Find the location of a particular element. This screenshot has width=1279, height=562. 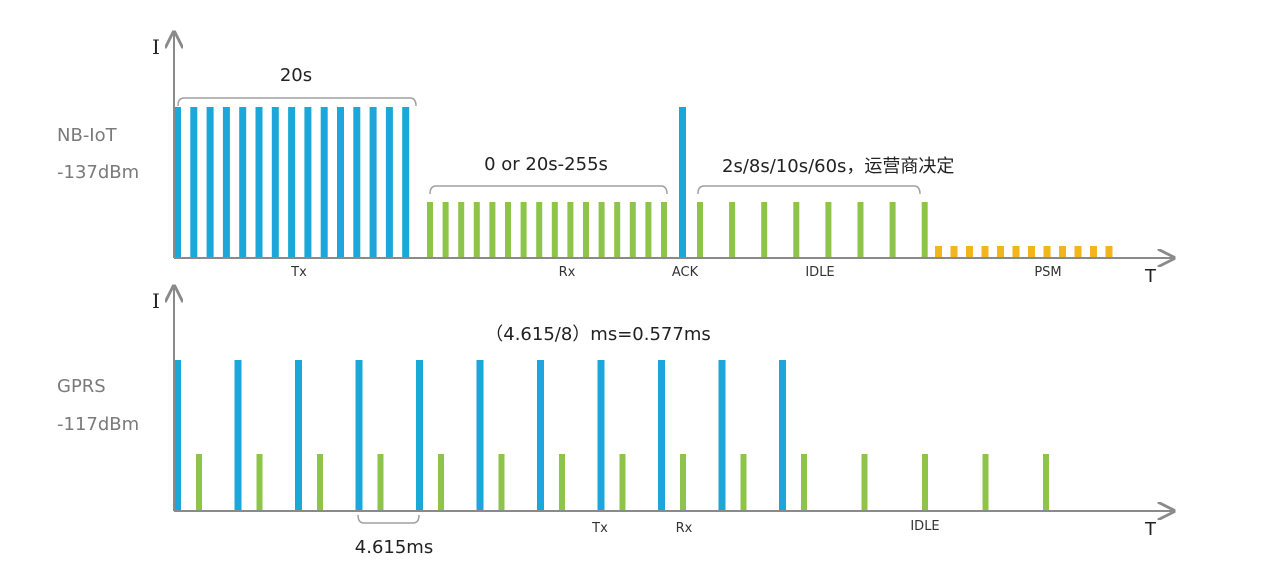

nbiot-idle-label: IDLE is located at coordinates (819, 272).